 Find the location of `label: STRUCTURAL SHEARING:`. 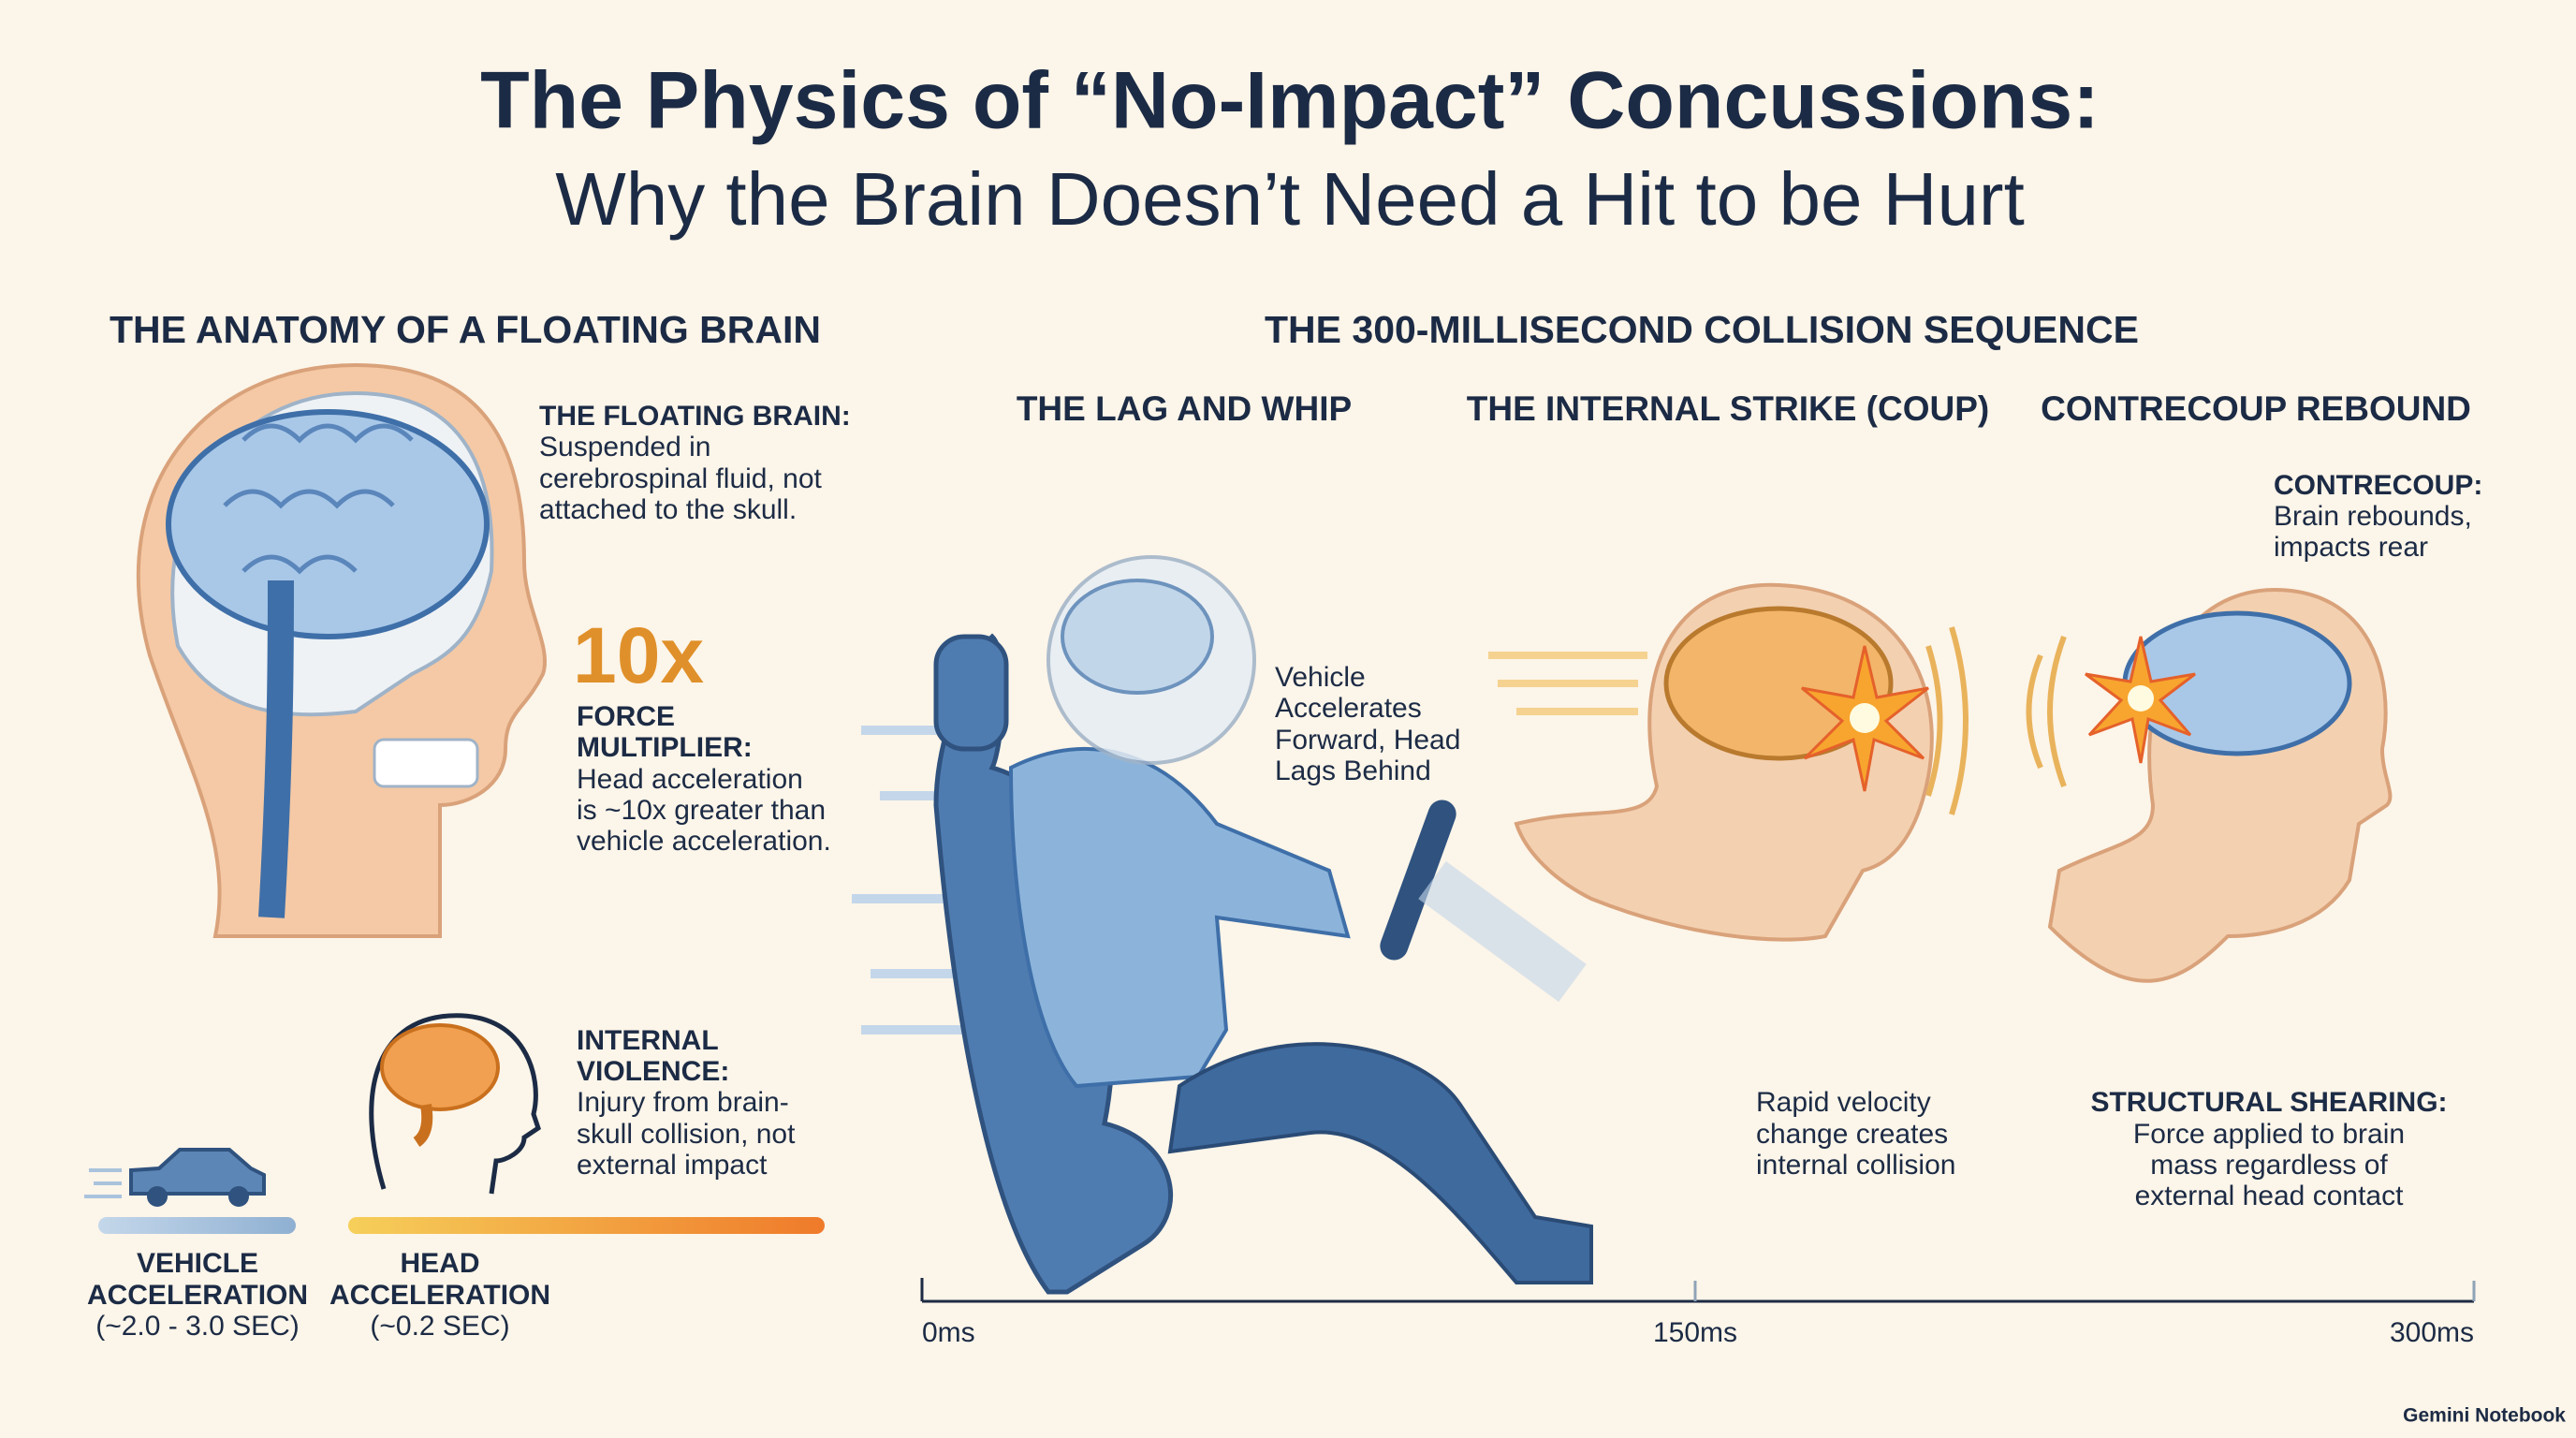

label: STRUCTURAL SHEARING: is located at coordinates (2268, 1102).